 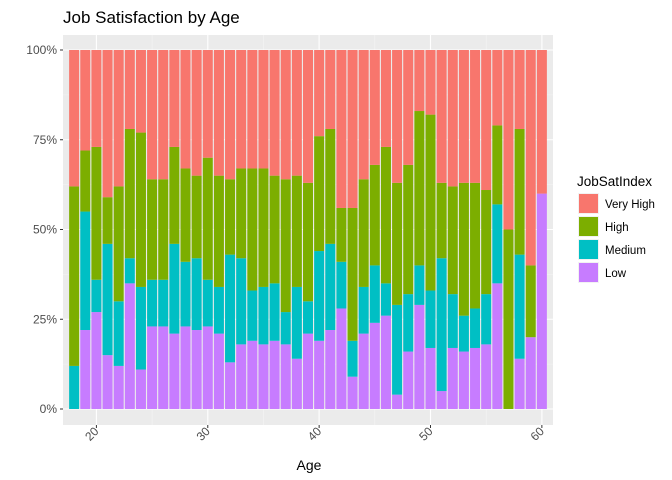 I want to click on chart-title: Job Satisfaction by Age, so click(x=151, y=17).